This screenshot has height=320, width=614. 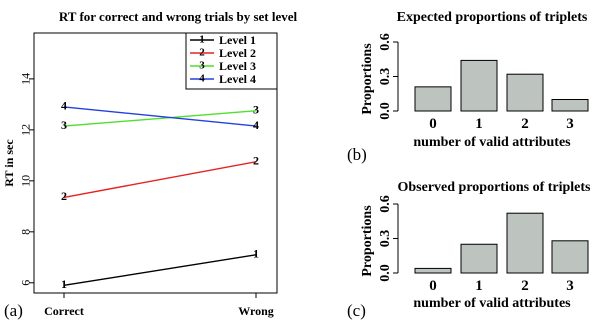 What do you see at coordinates (202, 66) in the screenshot?
I see `legend-marker: 3` at bounding box center [202, 66].